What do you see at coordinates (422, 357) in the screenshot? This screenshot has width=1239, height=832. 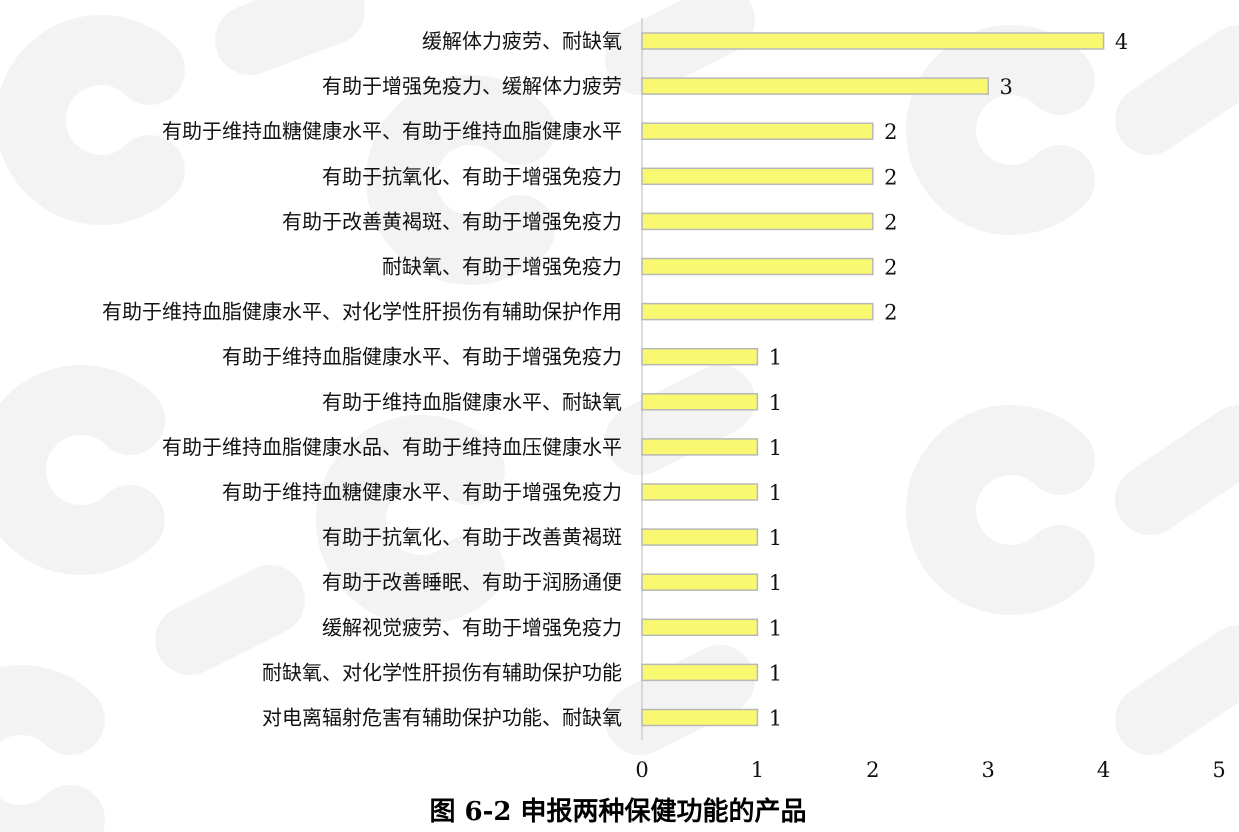 I see `category-label: 有助于维持血脂健康水平、有助于增强免疫力` at bounding box center [422, 357].